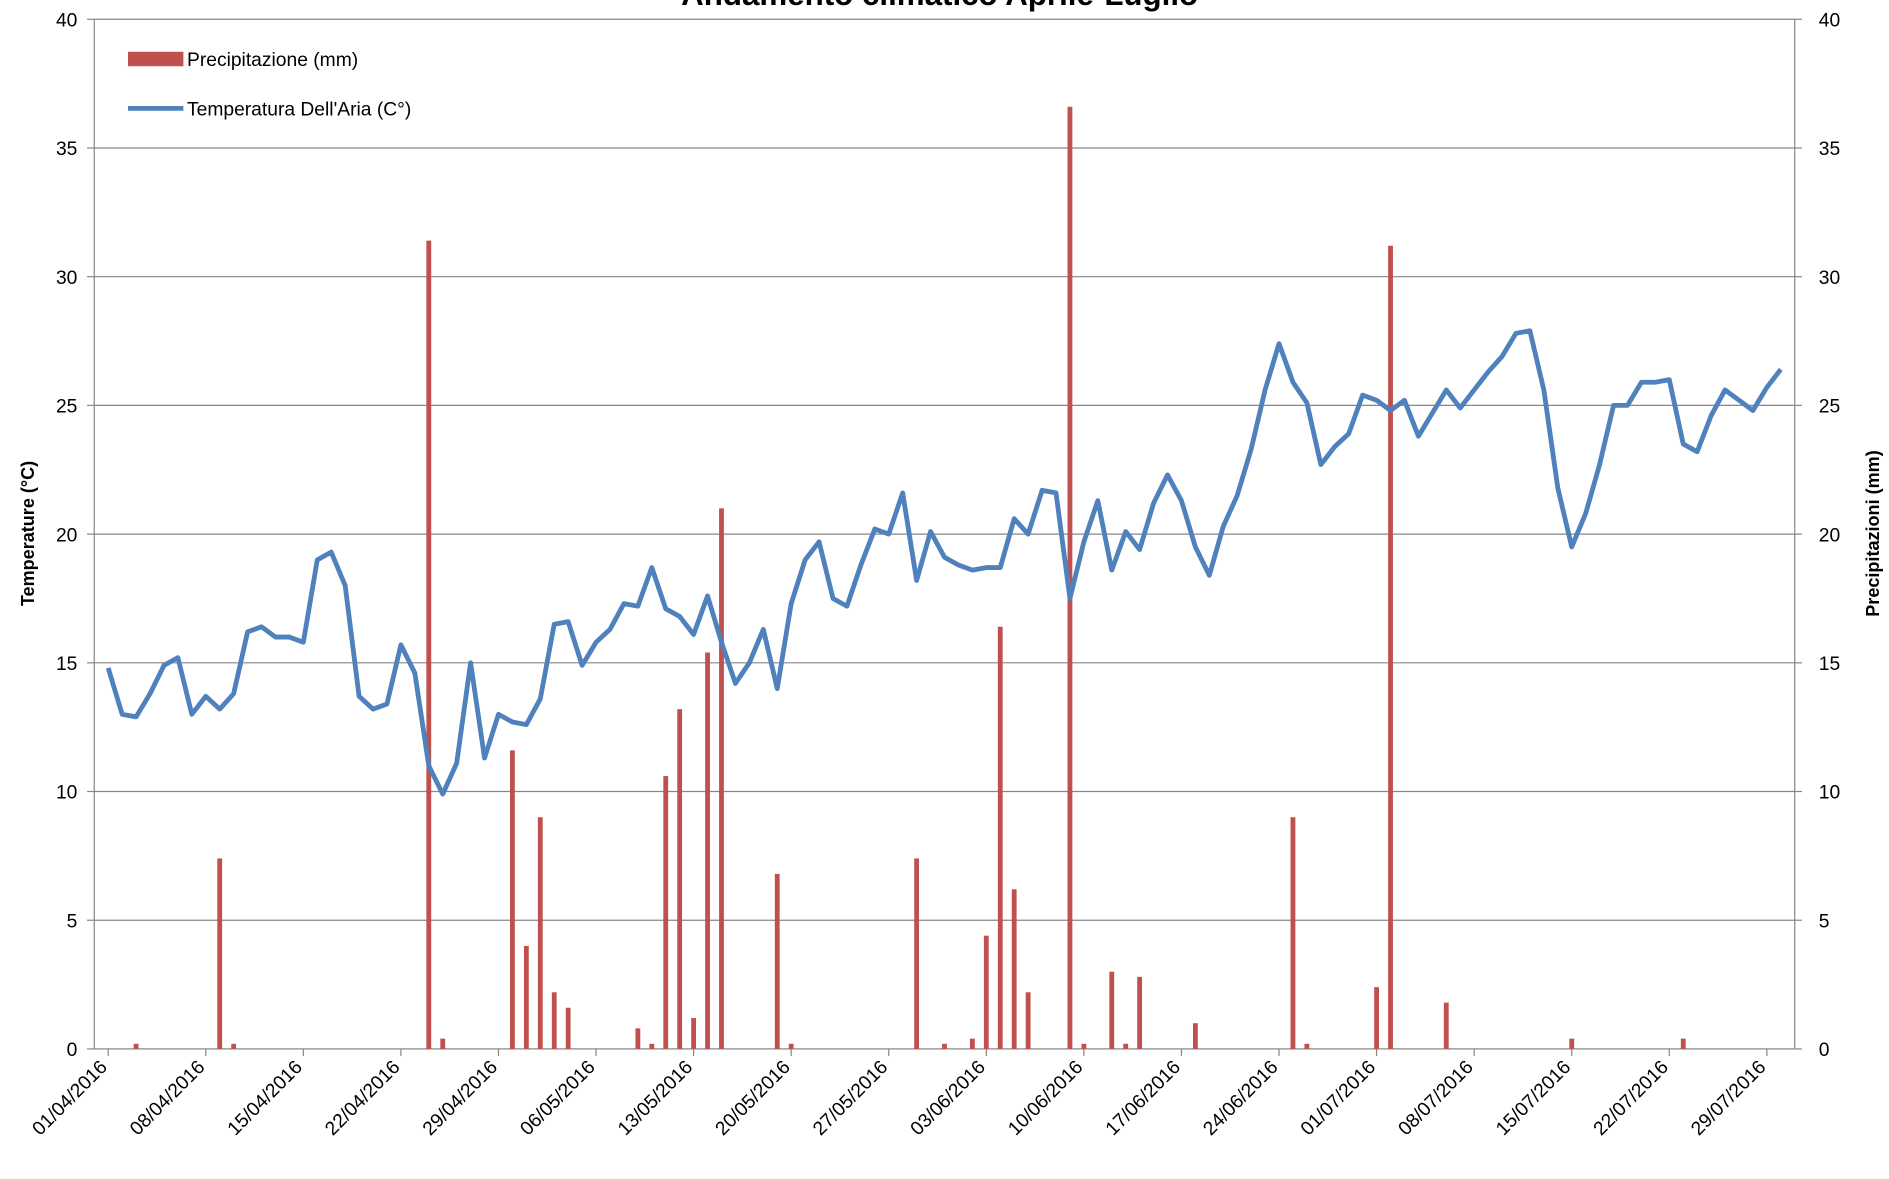 The image size is (1889, 1179). Describe the element at coordinates (558, 1098) in the screenshot. I see `x-tick-label: 06/05/2016` at that location.